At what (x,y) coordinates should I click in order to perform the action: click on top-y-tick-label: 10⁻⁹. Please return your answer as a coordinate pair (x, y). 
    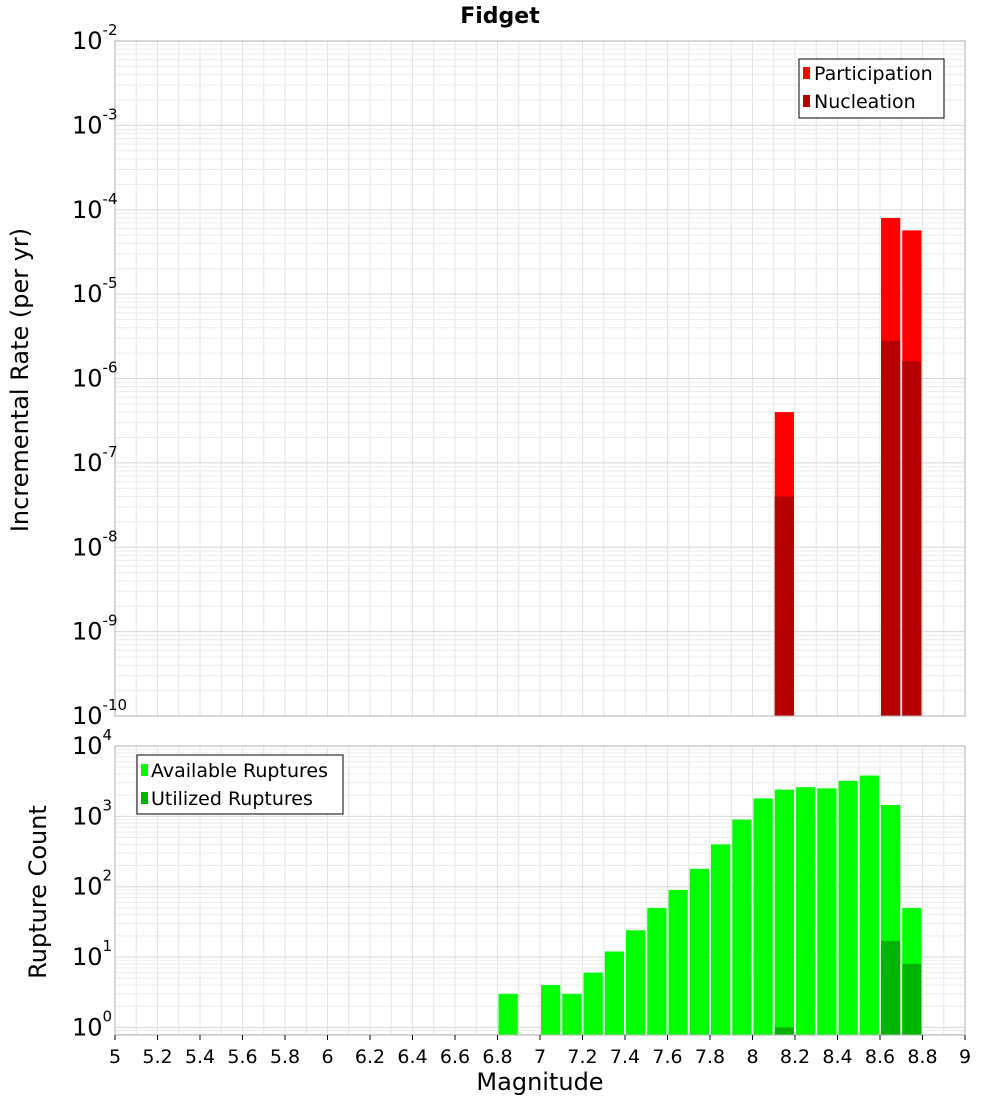
    Looking at the image, I should click on (95, 629).